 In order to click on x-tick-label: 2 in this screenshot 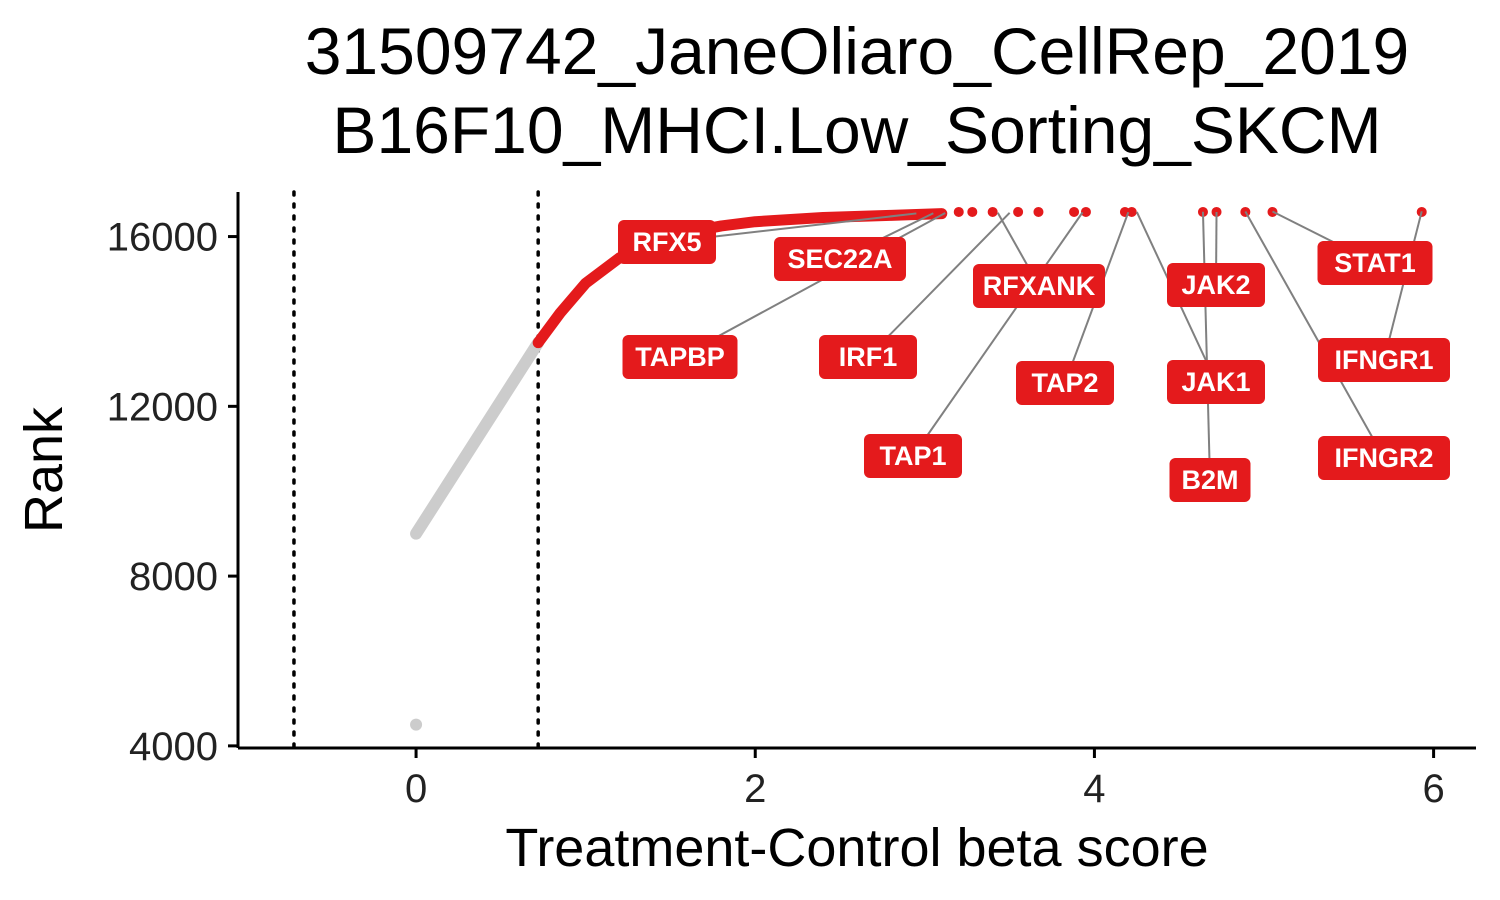, I will do `click(755, 789)`.